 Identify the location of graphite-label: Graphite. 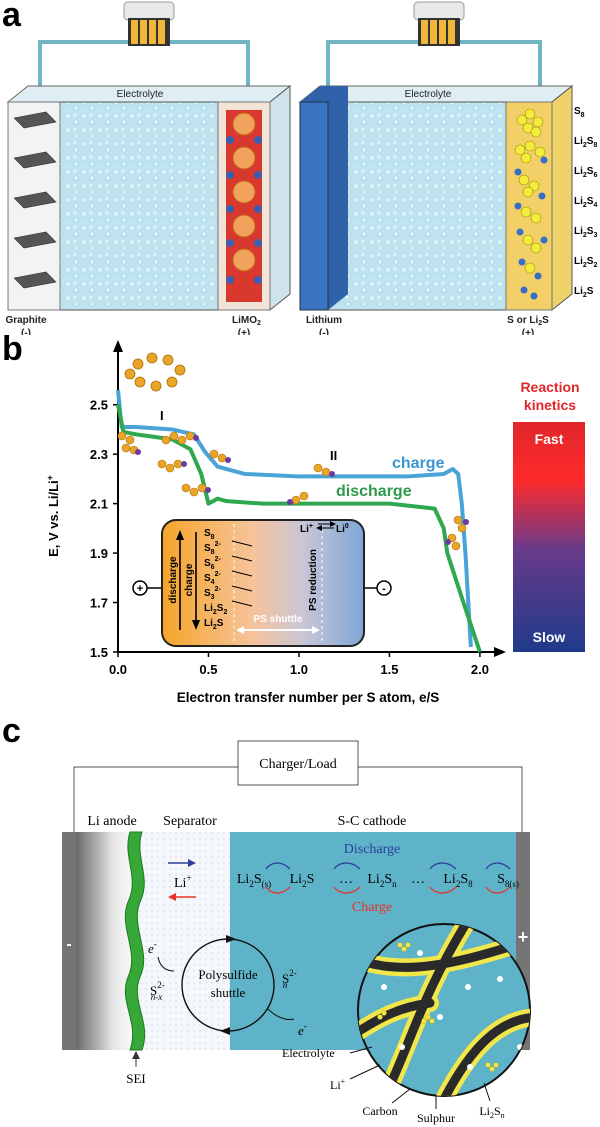
(26, 320).